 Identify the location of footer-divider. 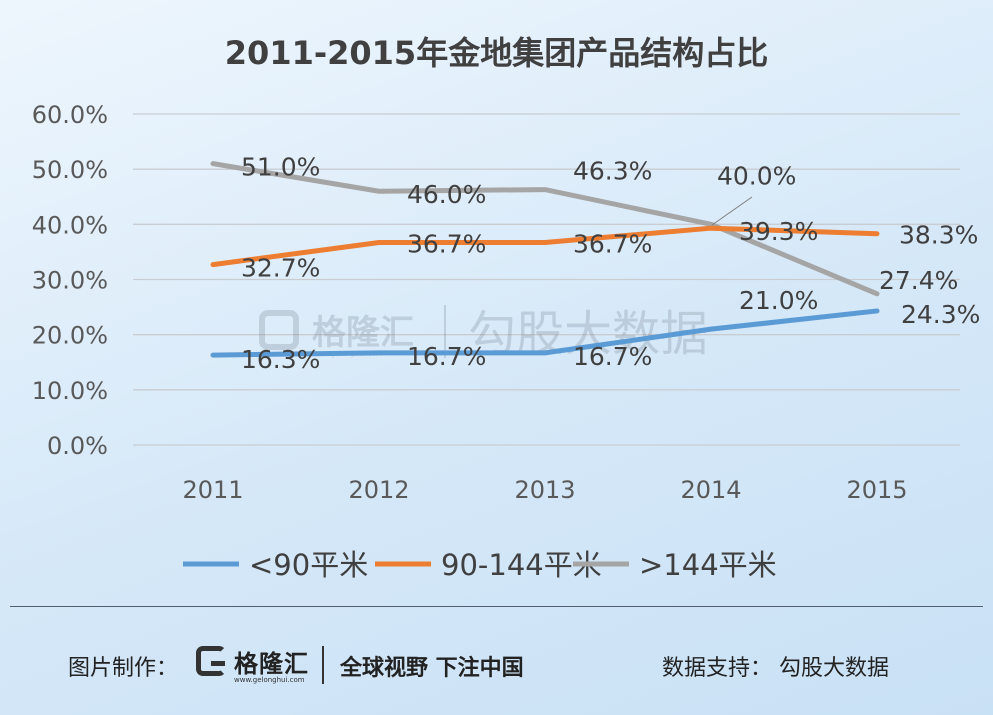
(496, 606).